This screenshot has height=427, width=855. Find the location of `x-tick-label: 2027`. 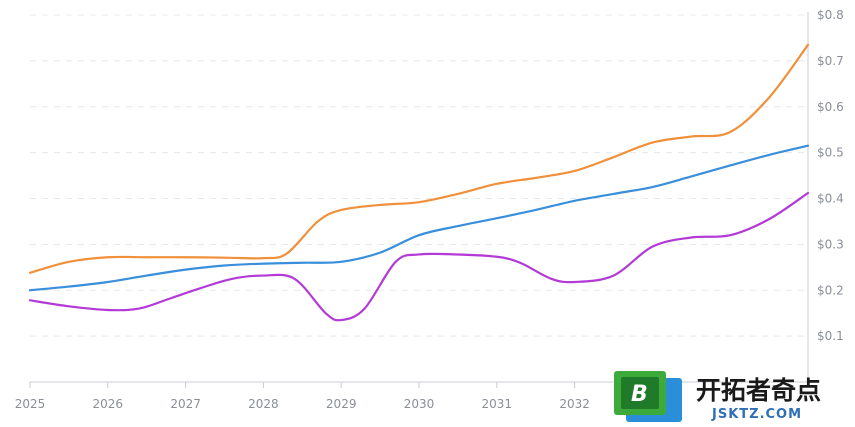

x-tick-label: 2027 is located at coordinates (185, 404).